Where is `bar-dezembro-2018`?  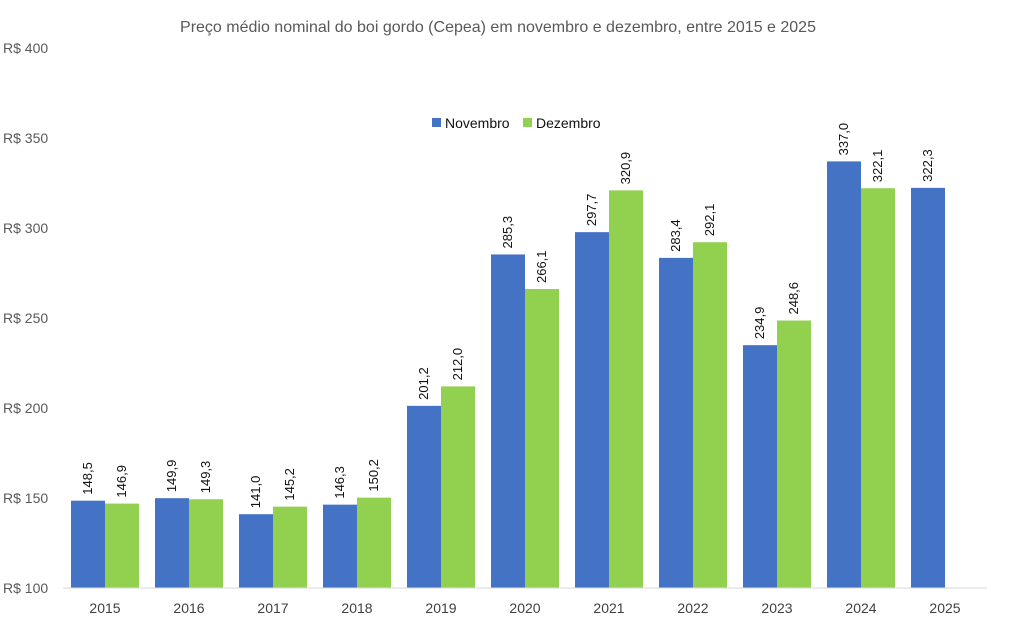 bar-dezembro-2018 is located at coordinates (374, 542).